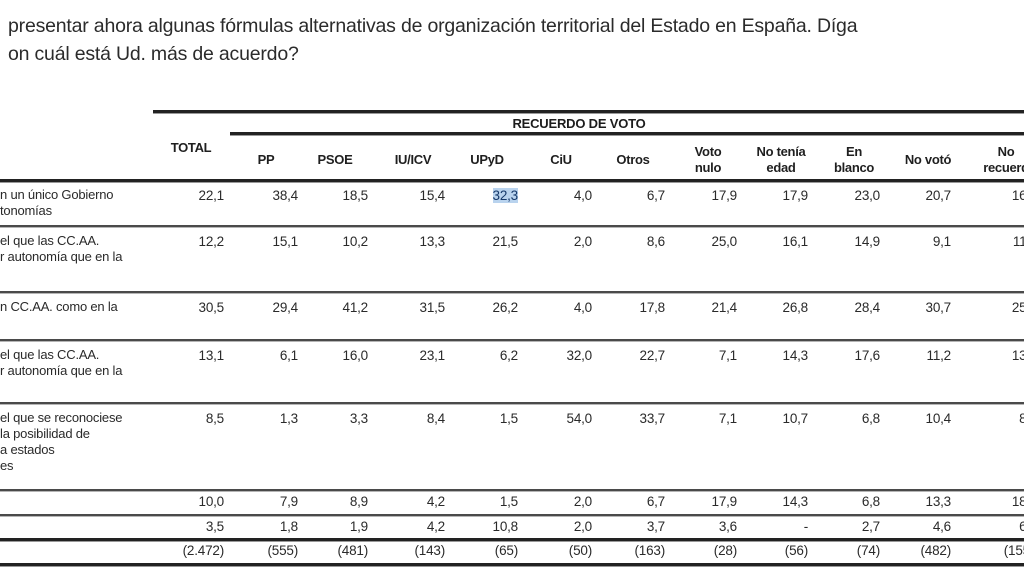 The height and width of the screenshot is (576, 1024). I want to click on question-line-2: on cuál está Ud. más de acuerdo?, so click(153, 54).